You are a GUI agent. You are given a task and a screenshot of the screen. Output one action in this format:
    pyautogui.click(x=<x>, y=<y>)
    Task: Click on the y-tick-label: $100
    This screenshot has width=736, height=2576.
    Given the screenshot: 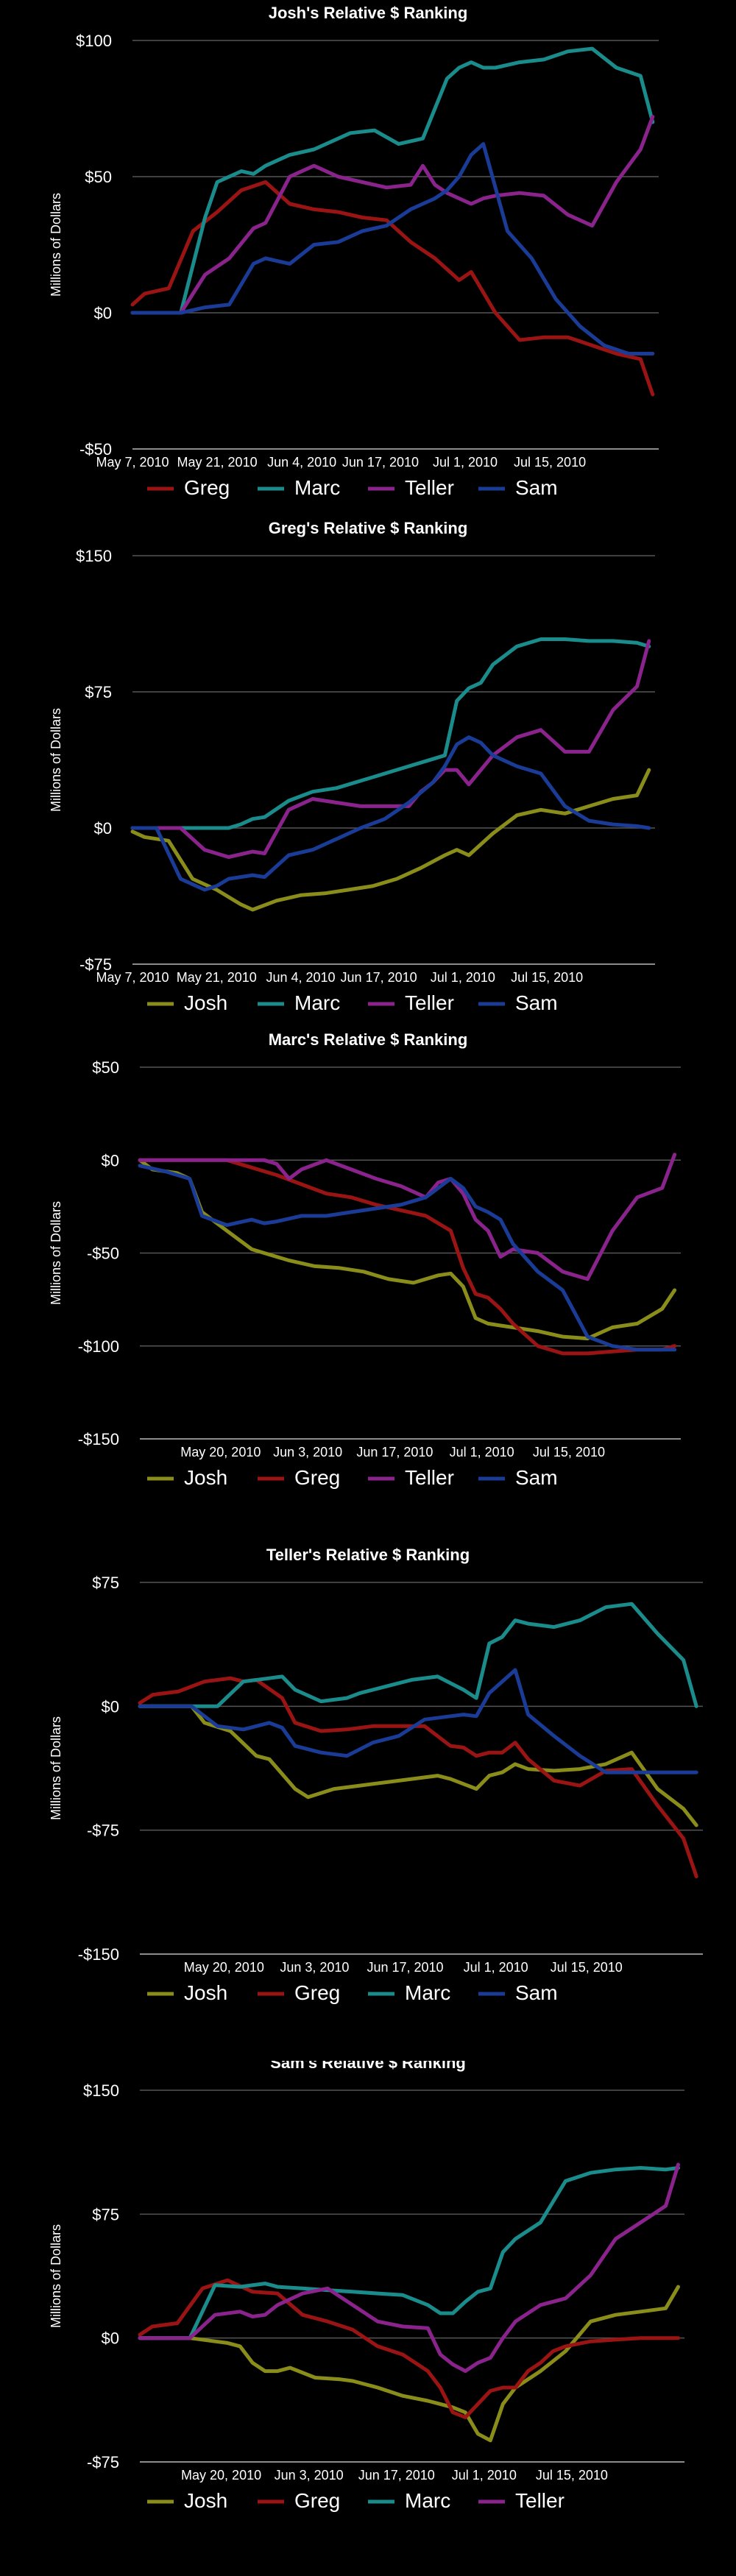 What is the action you would take?
    pyautogui.click(x=94, y=41)
    